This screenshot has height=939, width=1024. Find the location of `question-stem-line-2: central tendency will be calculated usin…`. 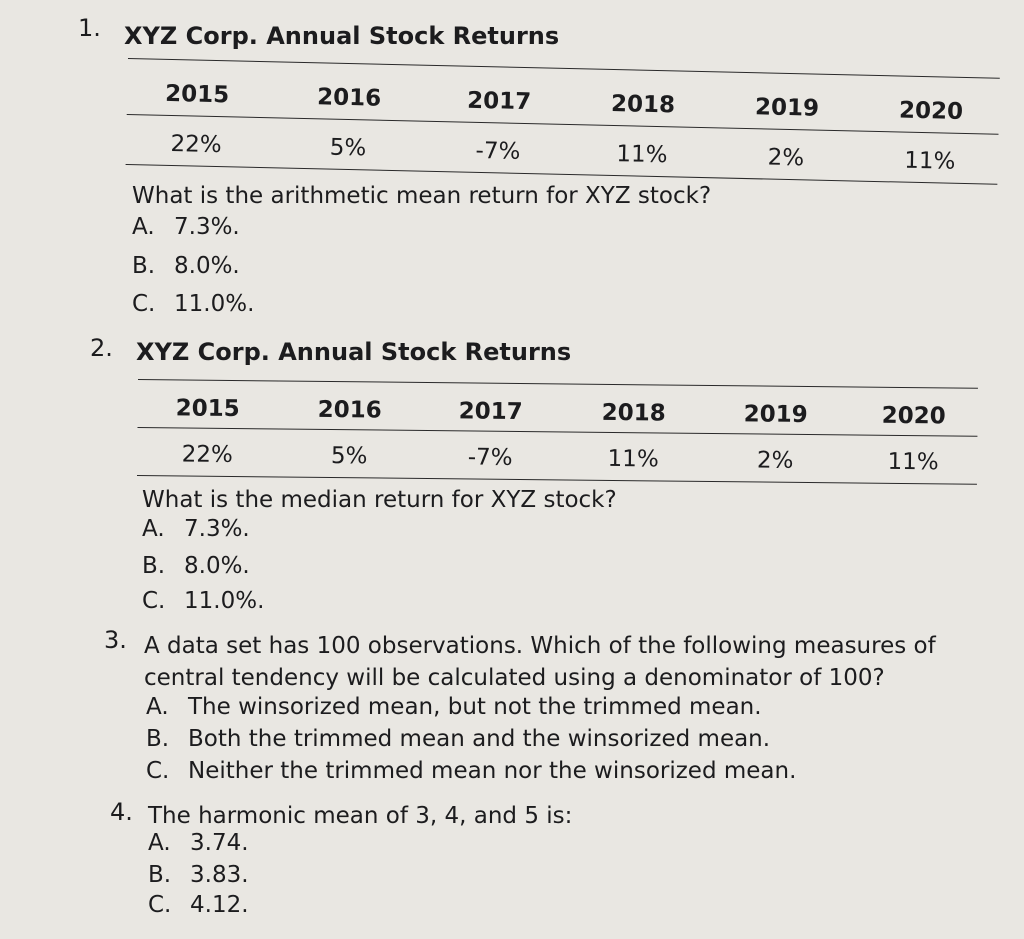

question-stem-line-2: central tendency will be calculated usin… is located at coordinates (514, 678).